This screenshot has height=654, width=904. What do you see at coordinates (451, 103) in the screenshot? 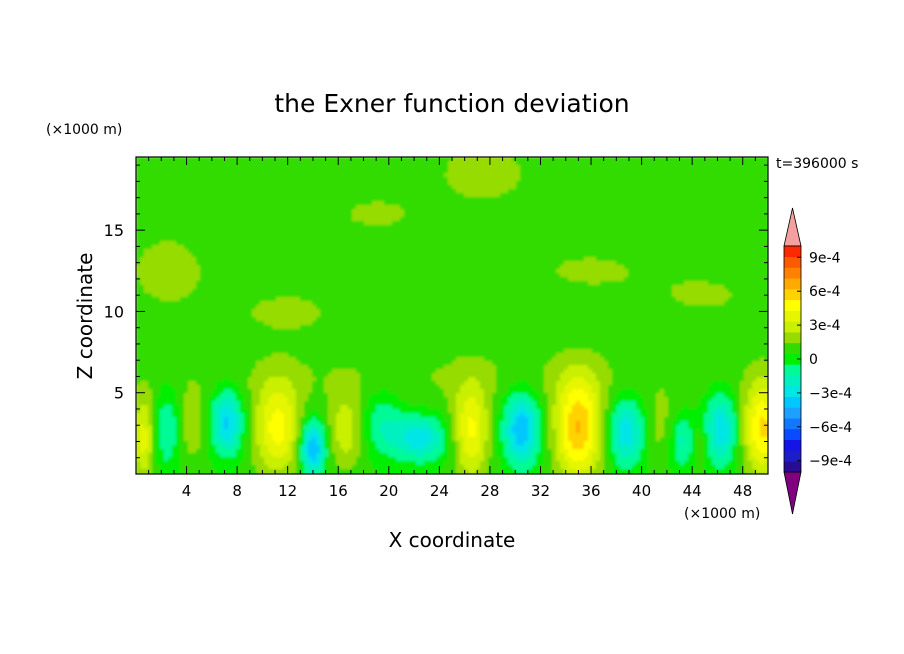
I see `chart-title: the Exner function deviation` at bounding box center [451, 103].